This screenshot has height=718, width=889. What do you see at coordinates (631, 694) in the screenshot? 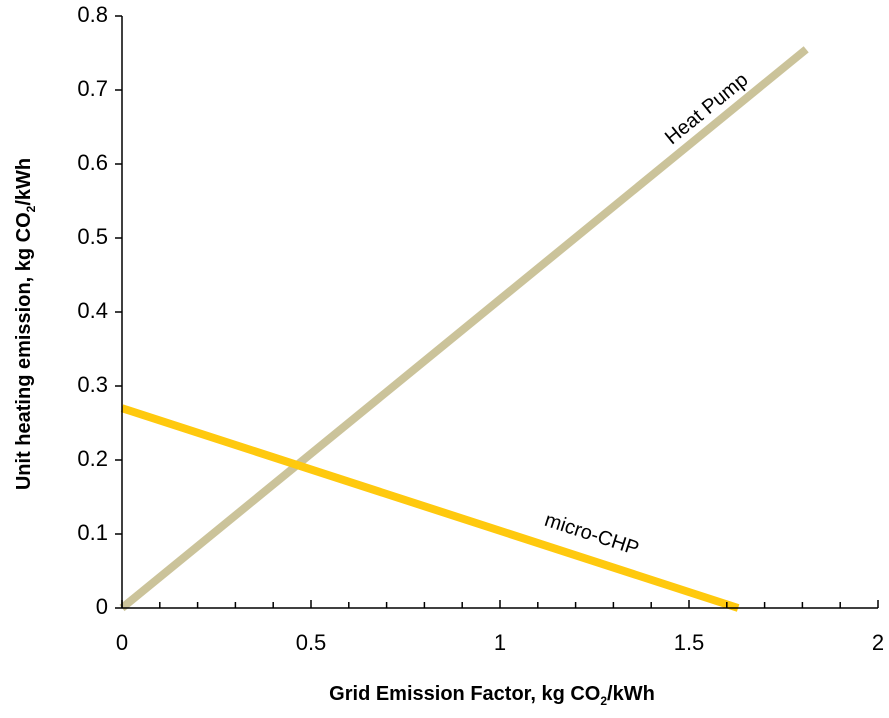
I see `x-axis-title-suffix: /kWh` at bounding box center [631, 694].